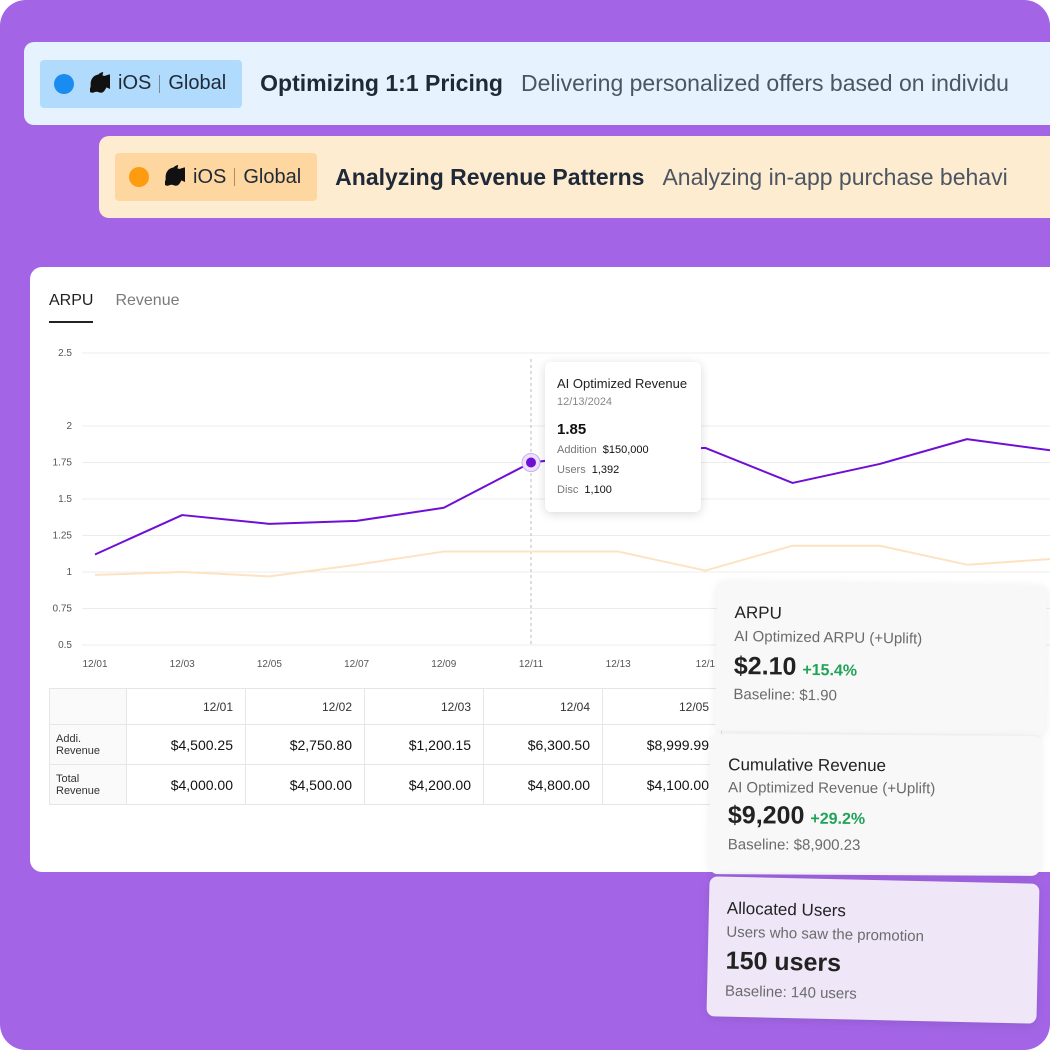  I want to click on stat-value: $9,200 +29.2%, so click(796, 816).